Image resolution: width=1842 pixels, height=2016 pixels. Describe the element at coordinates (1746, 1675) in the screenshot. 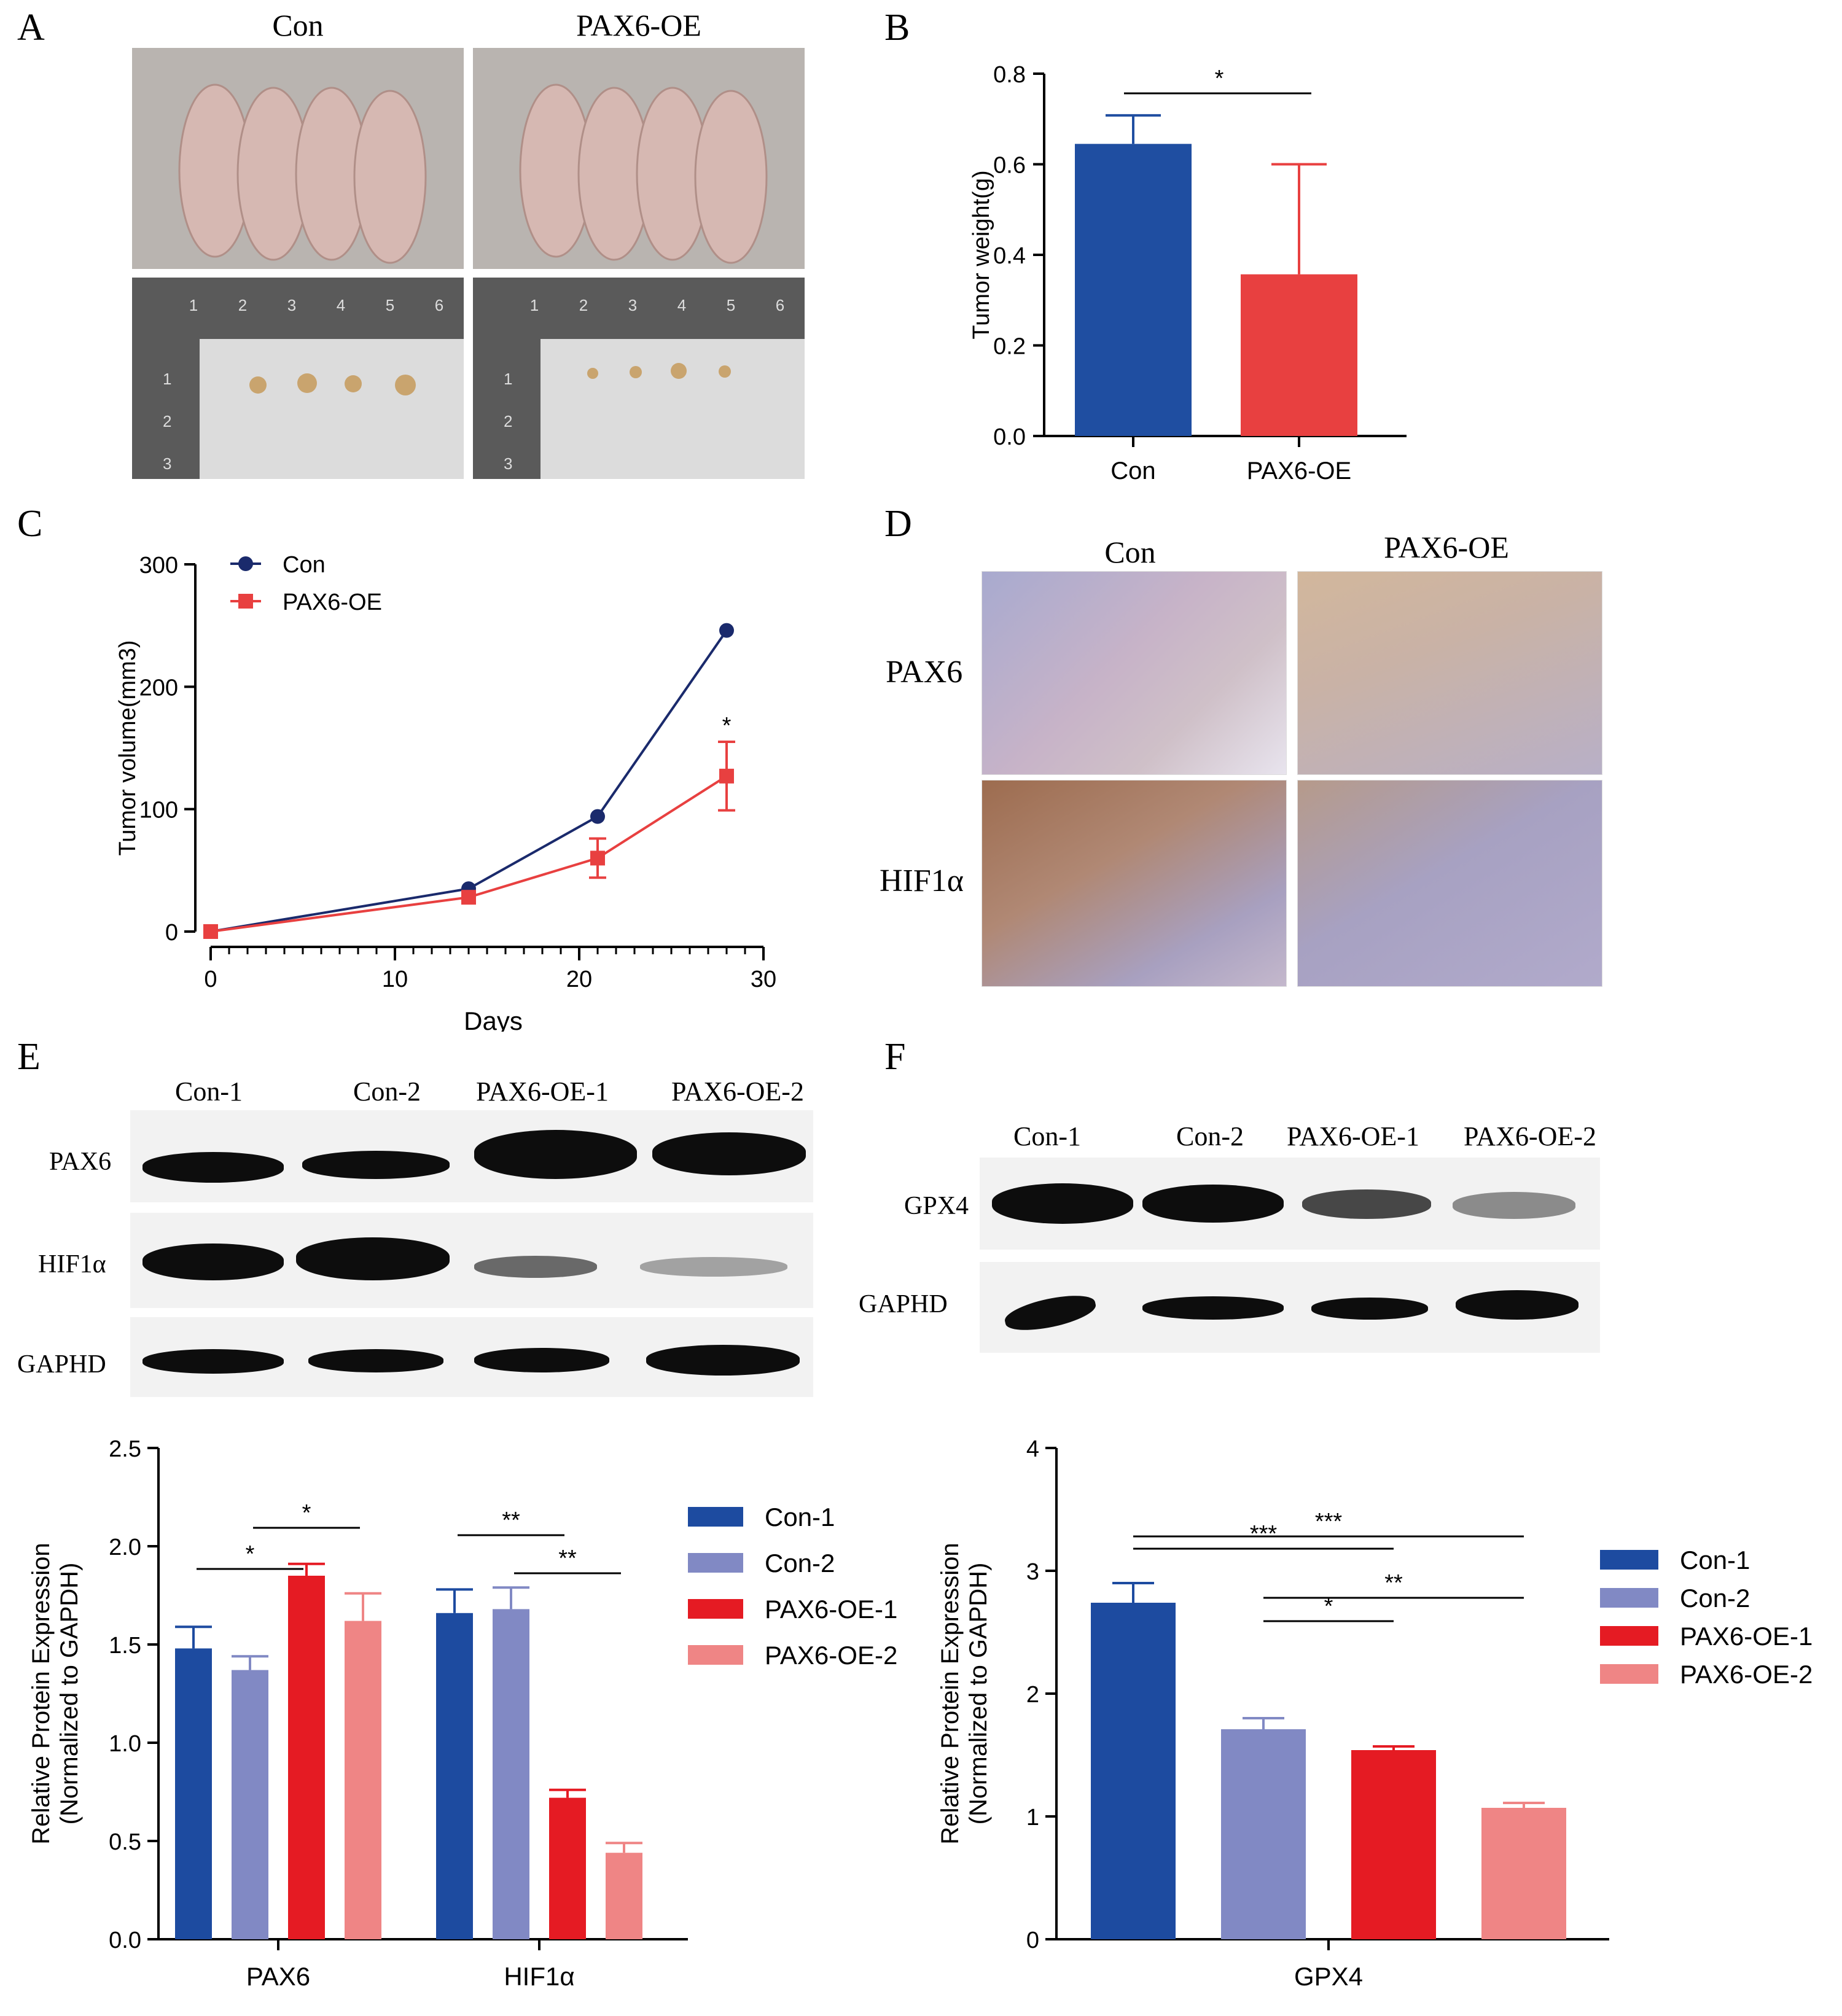

I see `legend-label: PAX6-OE-2` at that location.